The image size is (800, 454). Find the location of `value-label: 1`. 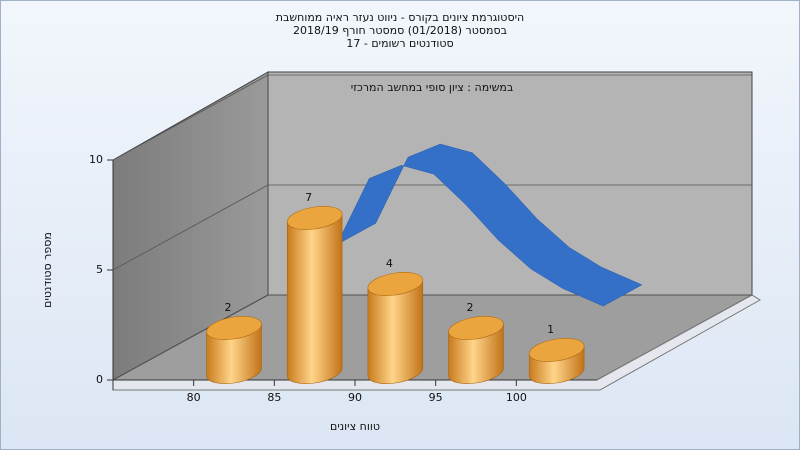

value-label: 1 is located at coordinates (550, 329).